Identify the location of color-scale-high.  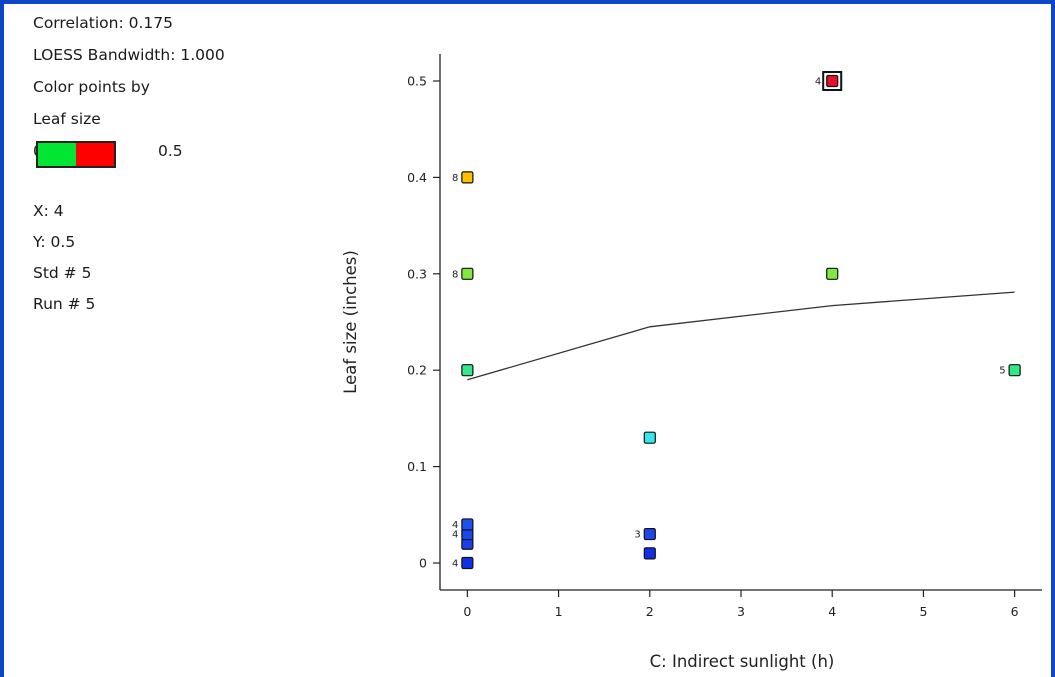
(95, 154).